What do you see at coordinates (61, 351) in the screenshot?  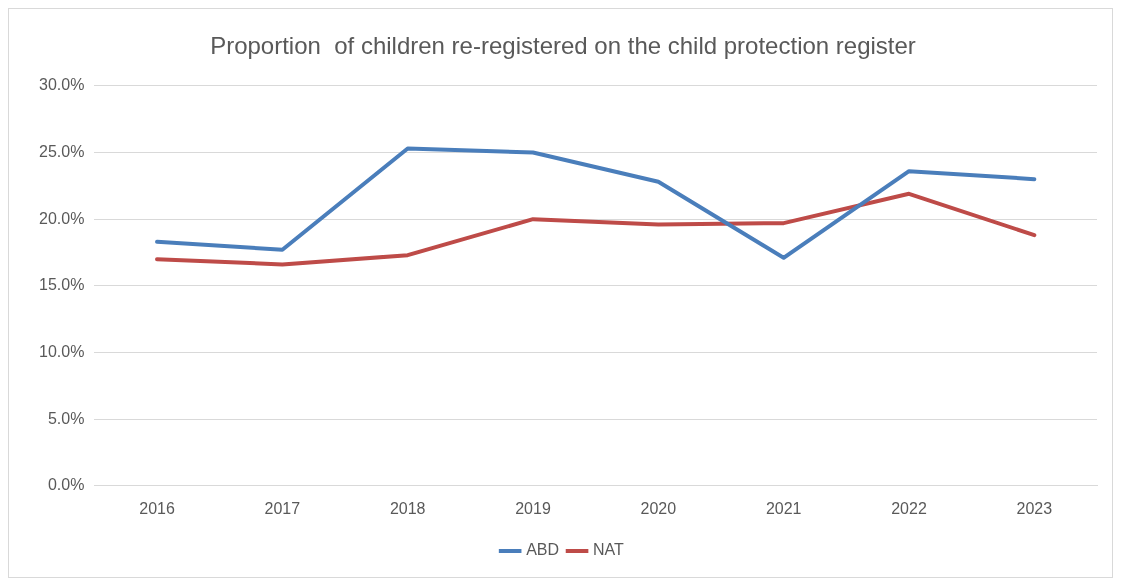 I see `y-tick-label: 10.0%` at bounding box center [61, 351].